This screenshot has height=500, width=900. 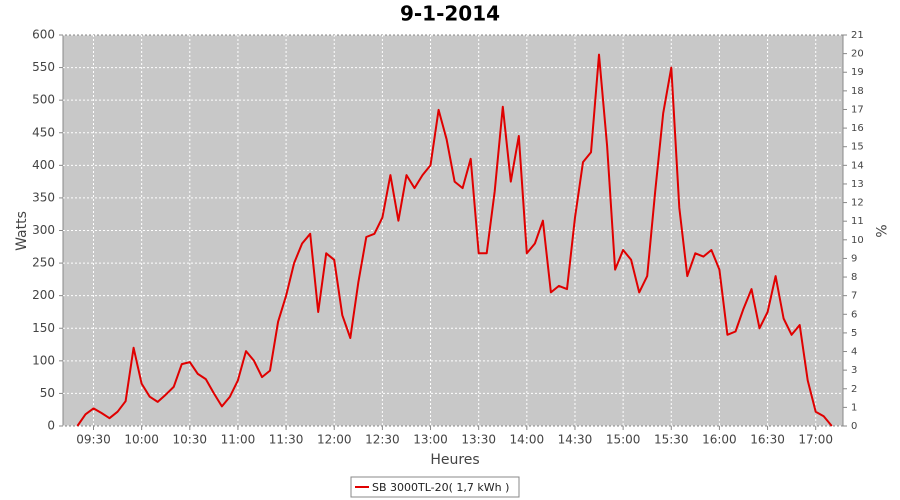 What do you see at coordinates (43, 35) in the screenshot?
I see `y-tick-label: 600` at bounding box center [43, 35].